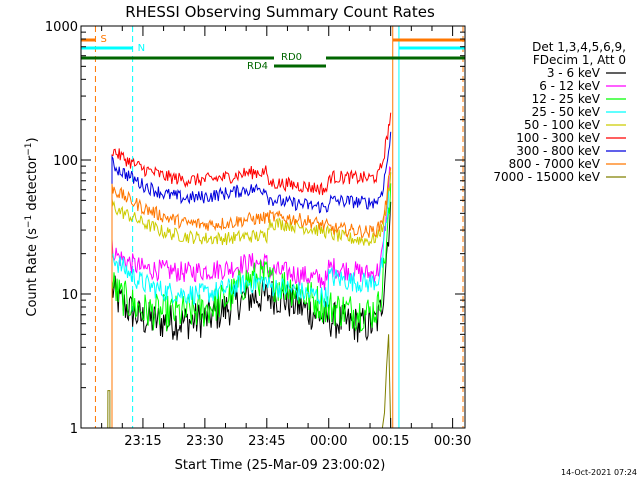  I want to click on legend-header-line-2: FDecim 1, Att 0, so click(579, 60).